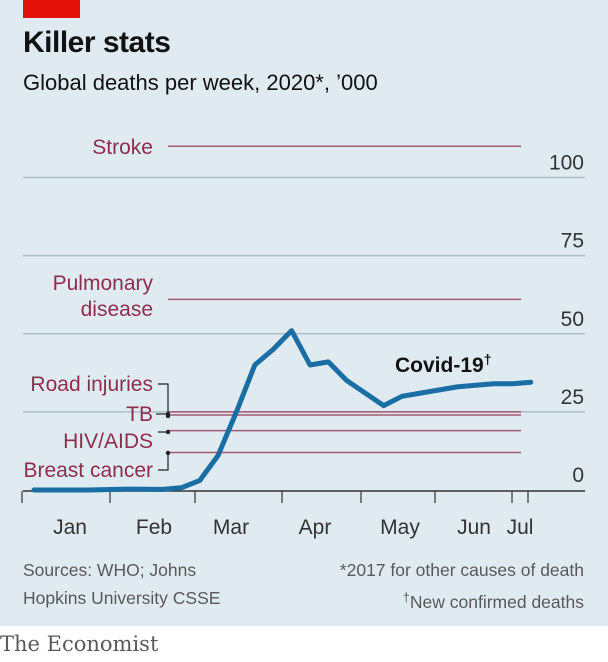 Image resolution: width=608 pixels, height=662 pixels. I want to click on dagger-symbol: †, so click(406, 597).